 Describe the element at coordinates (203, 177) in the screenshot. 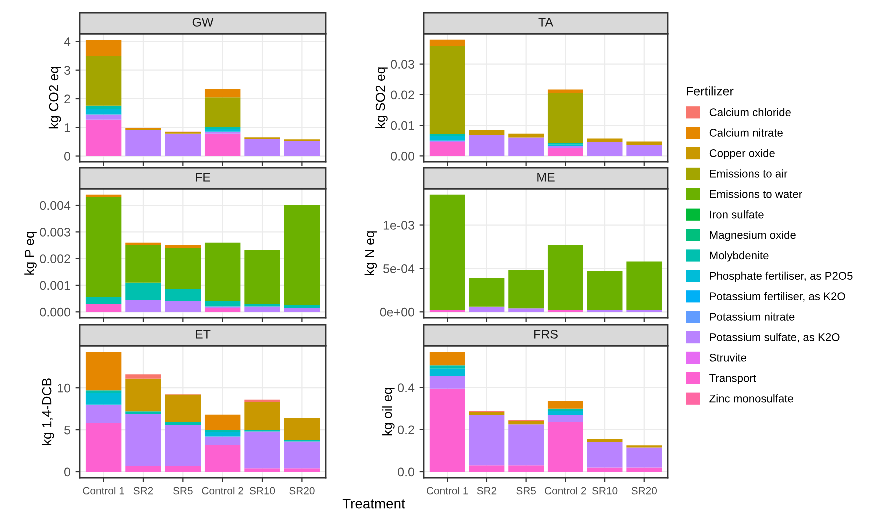

I see `chart-title: FE` at that location.